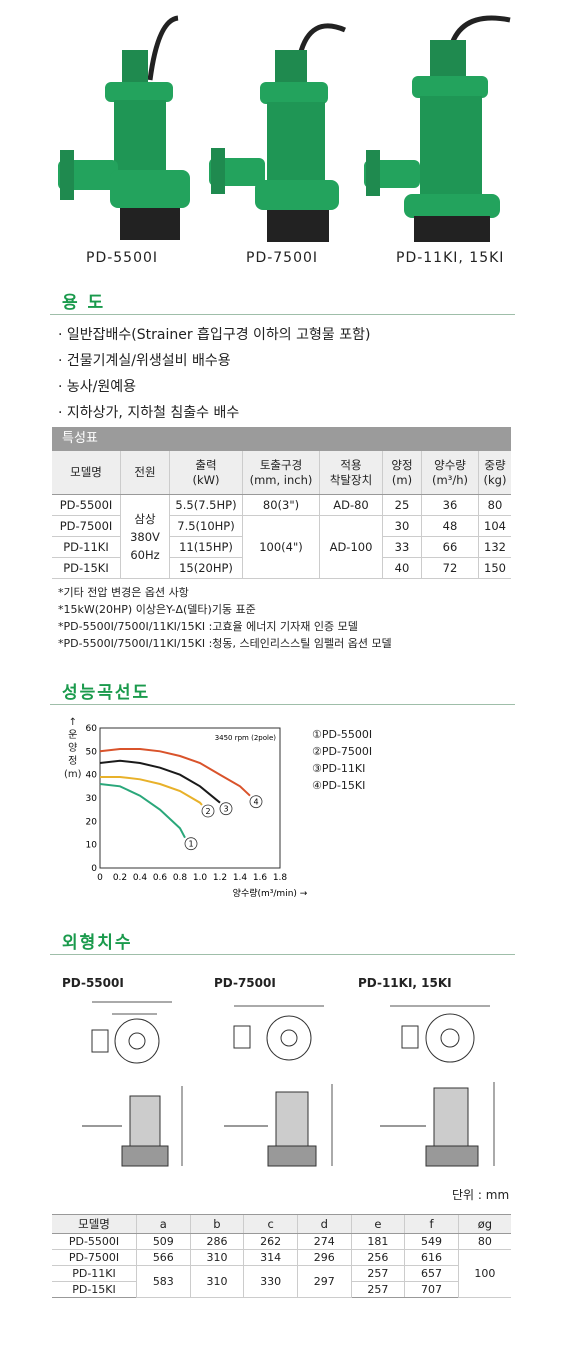 This screenshot has width=575, height=1366. I want to click on pump-photo-pd-7500i, so click(277, 132).